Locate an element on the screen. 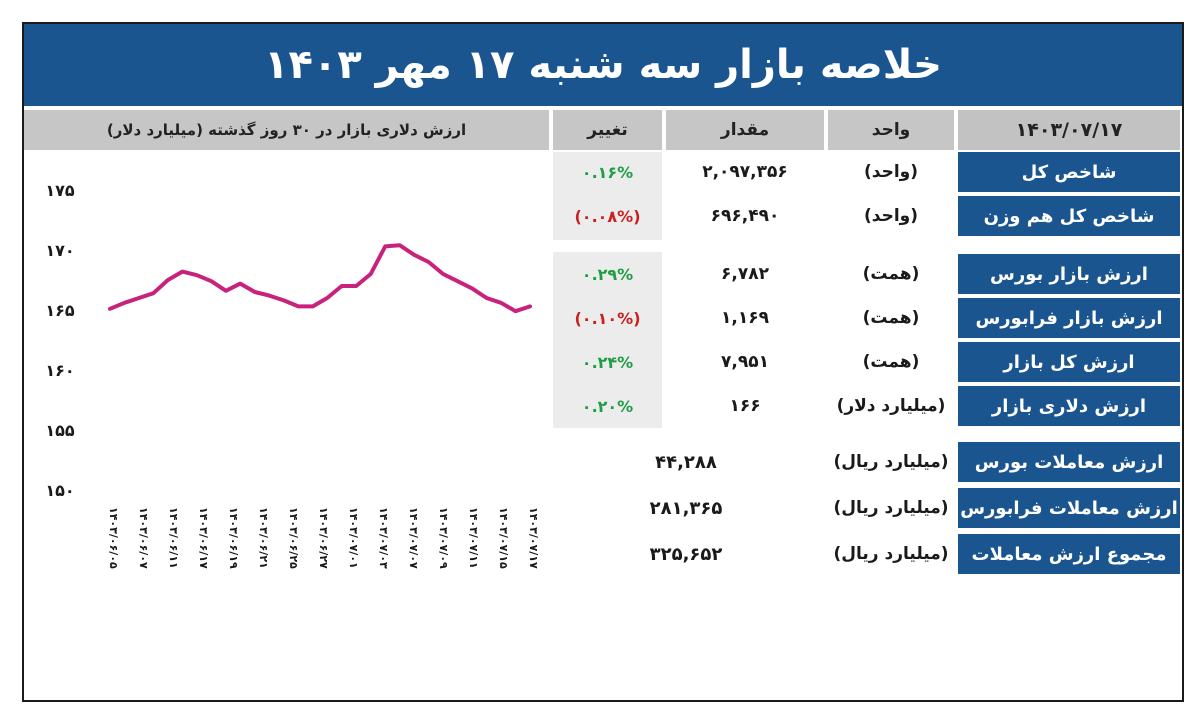  trade-row-label: ارزش معاملات بورس is located at coordinates (1069, 462).